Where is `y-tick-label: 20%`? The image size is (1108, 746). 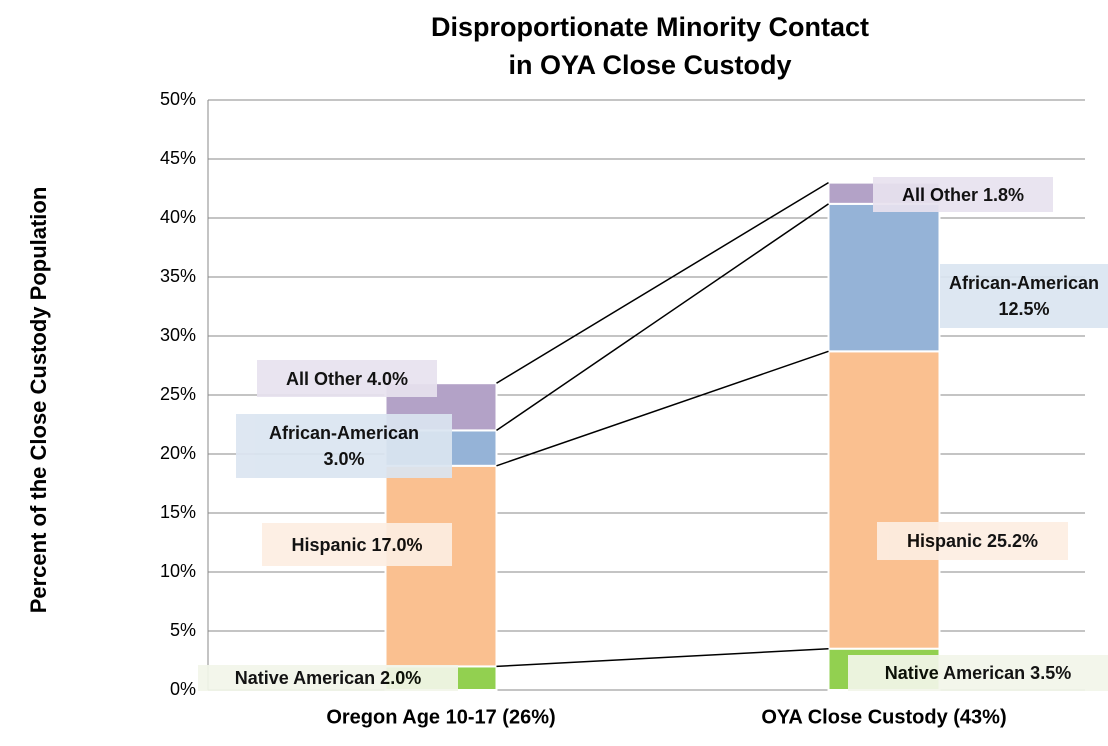 y-tick-label: 20% is located at coordinates (178, 453).